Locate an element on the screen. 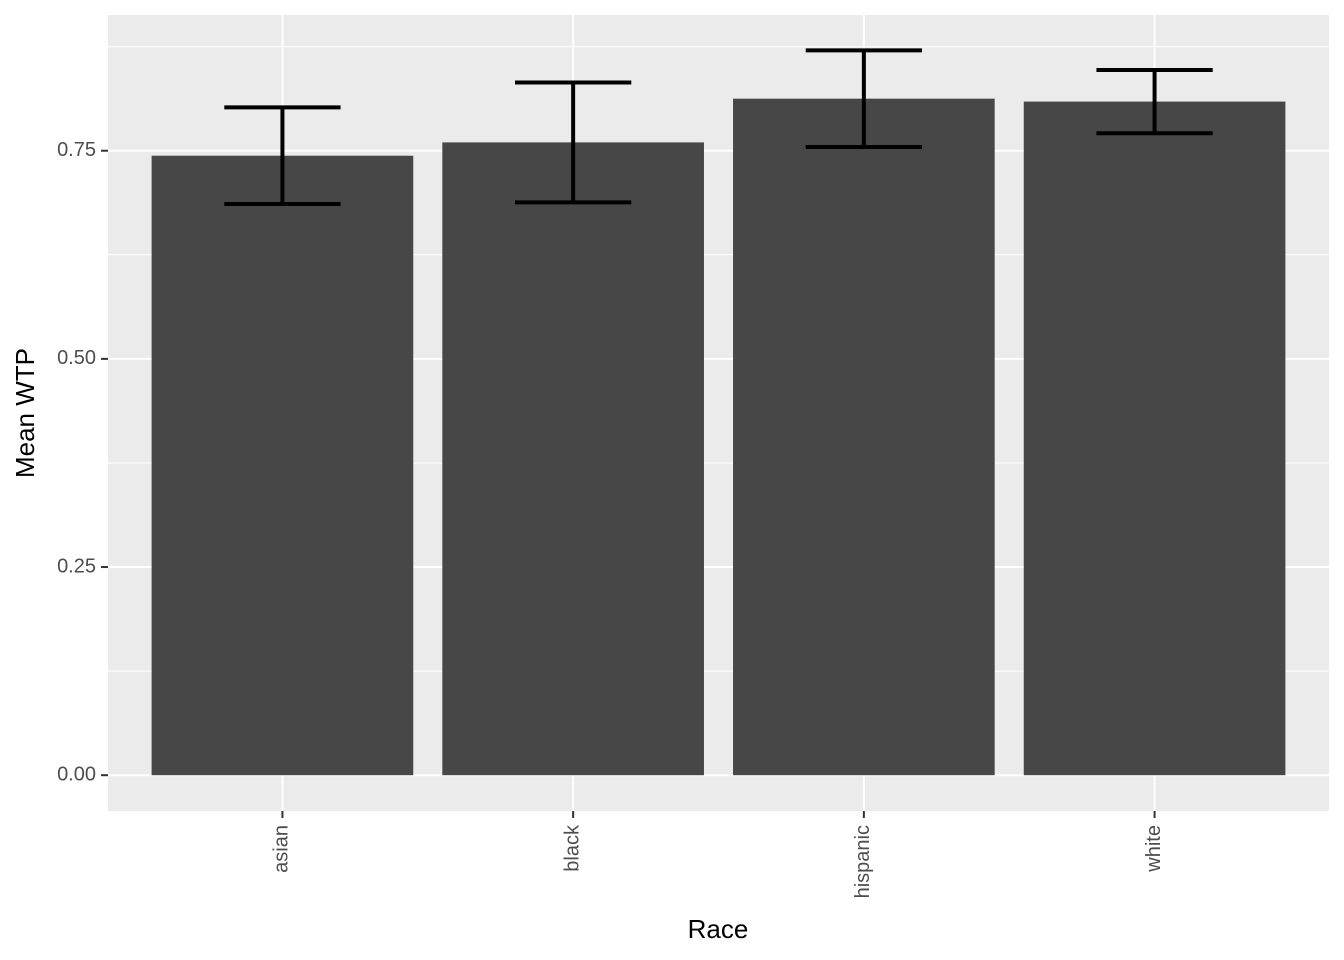 The image size is (1344, 960). y-tick-label: 0.00 is located at coordinates (76, 774).